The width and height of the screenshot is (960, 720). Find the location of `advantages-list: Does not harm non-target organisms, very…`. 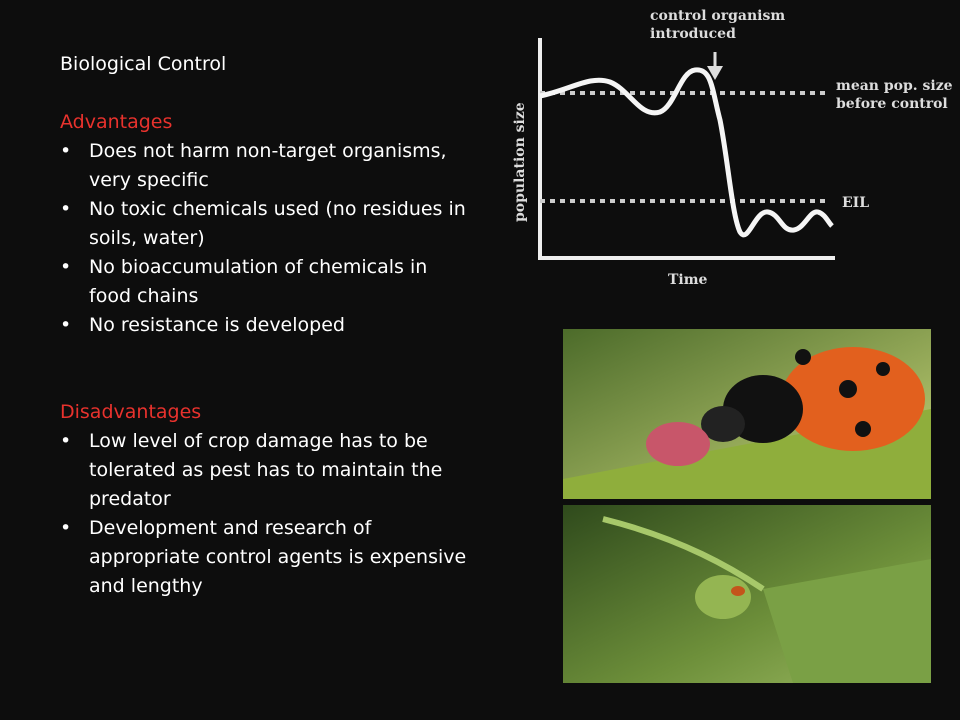

advantages-list: Does not harm non-target organisms, very… is located at coordinates (270, 238).